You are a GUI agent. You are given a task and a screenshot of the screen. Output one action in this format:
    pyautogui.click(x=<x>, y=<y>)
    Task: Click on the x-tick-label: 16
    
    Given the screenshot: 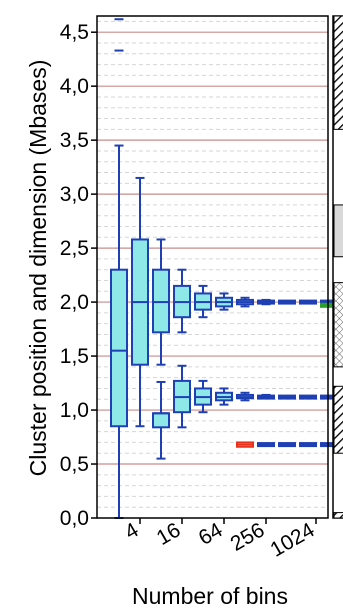 What is the action you would take?
    pyautogui.click(x=169, y=534)
    